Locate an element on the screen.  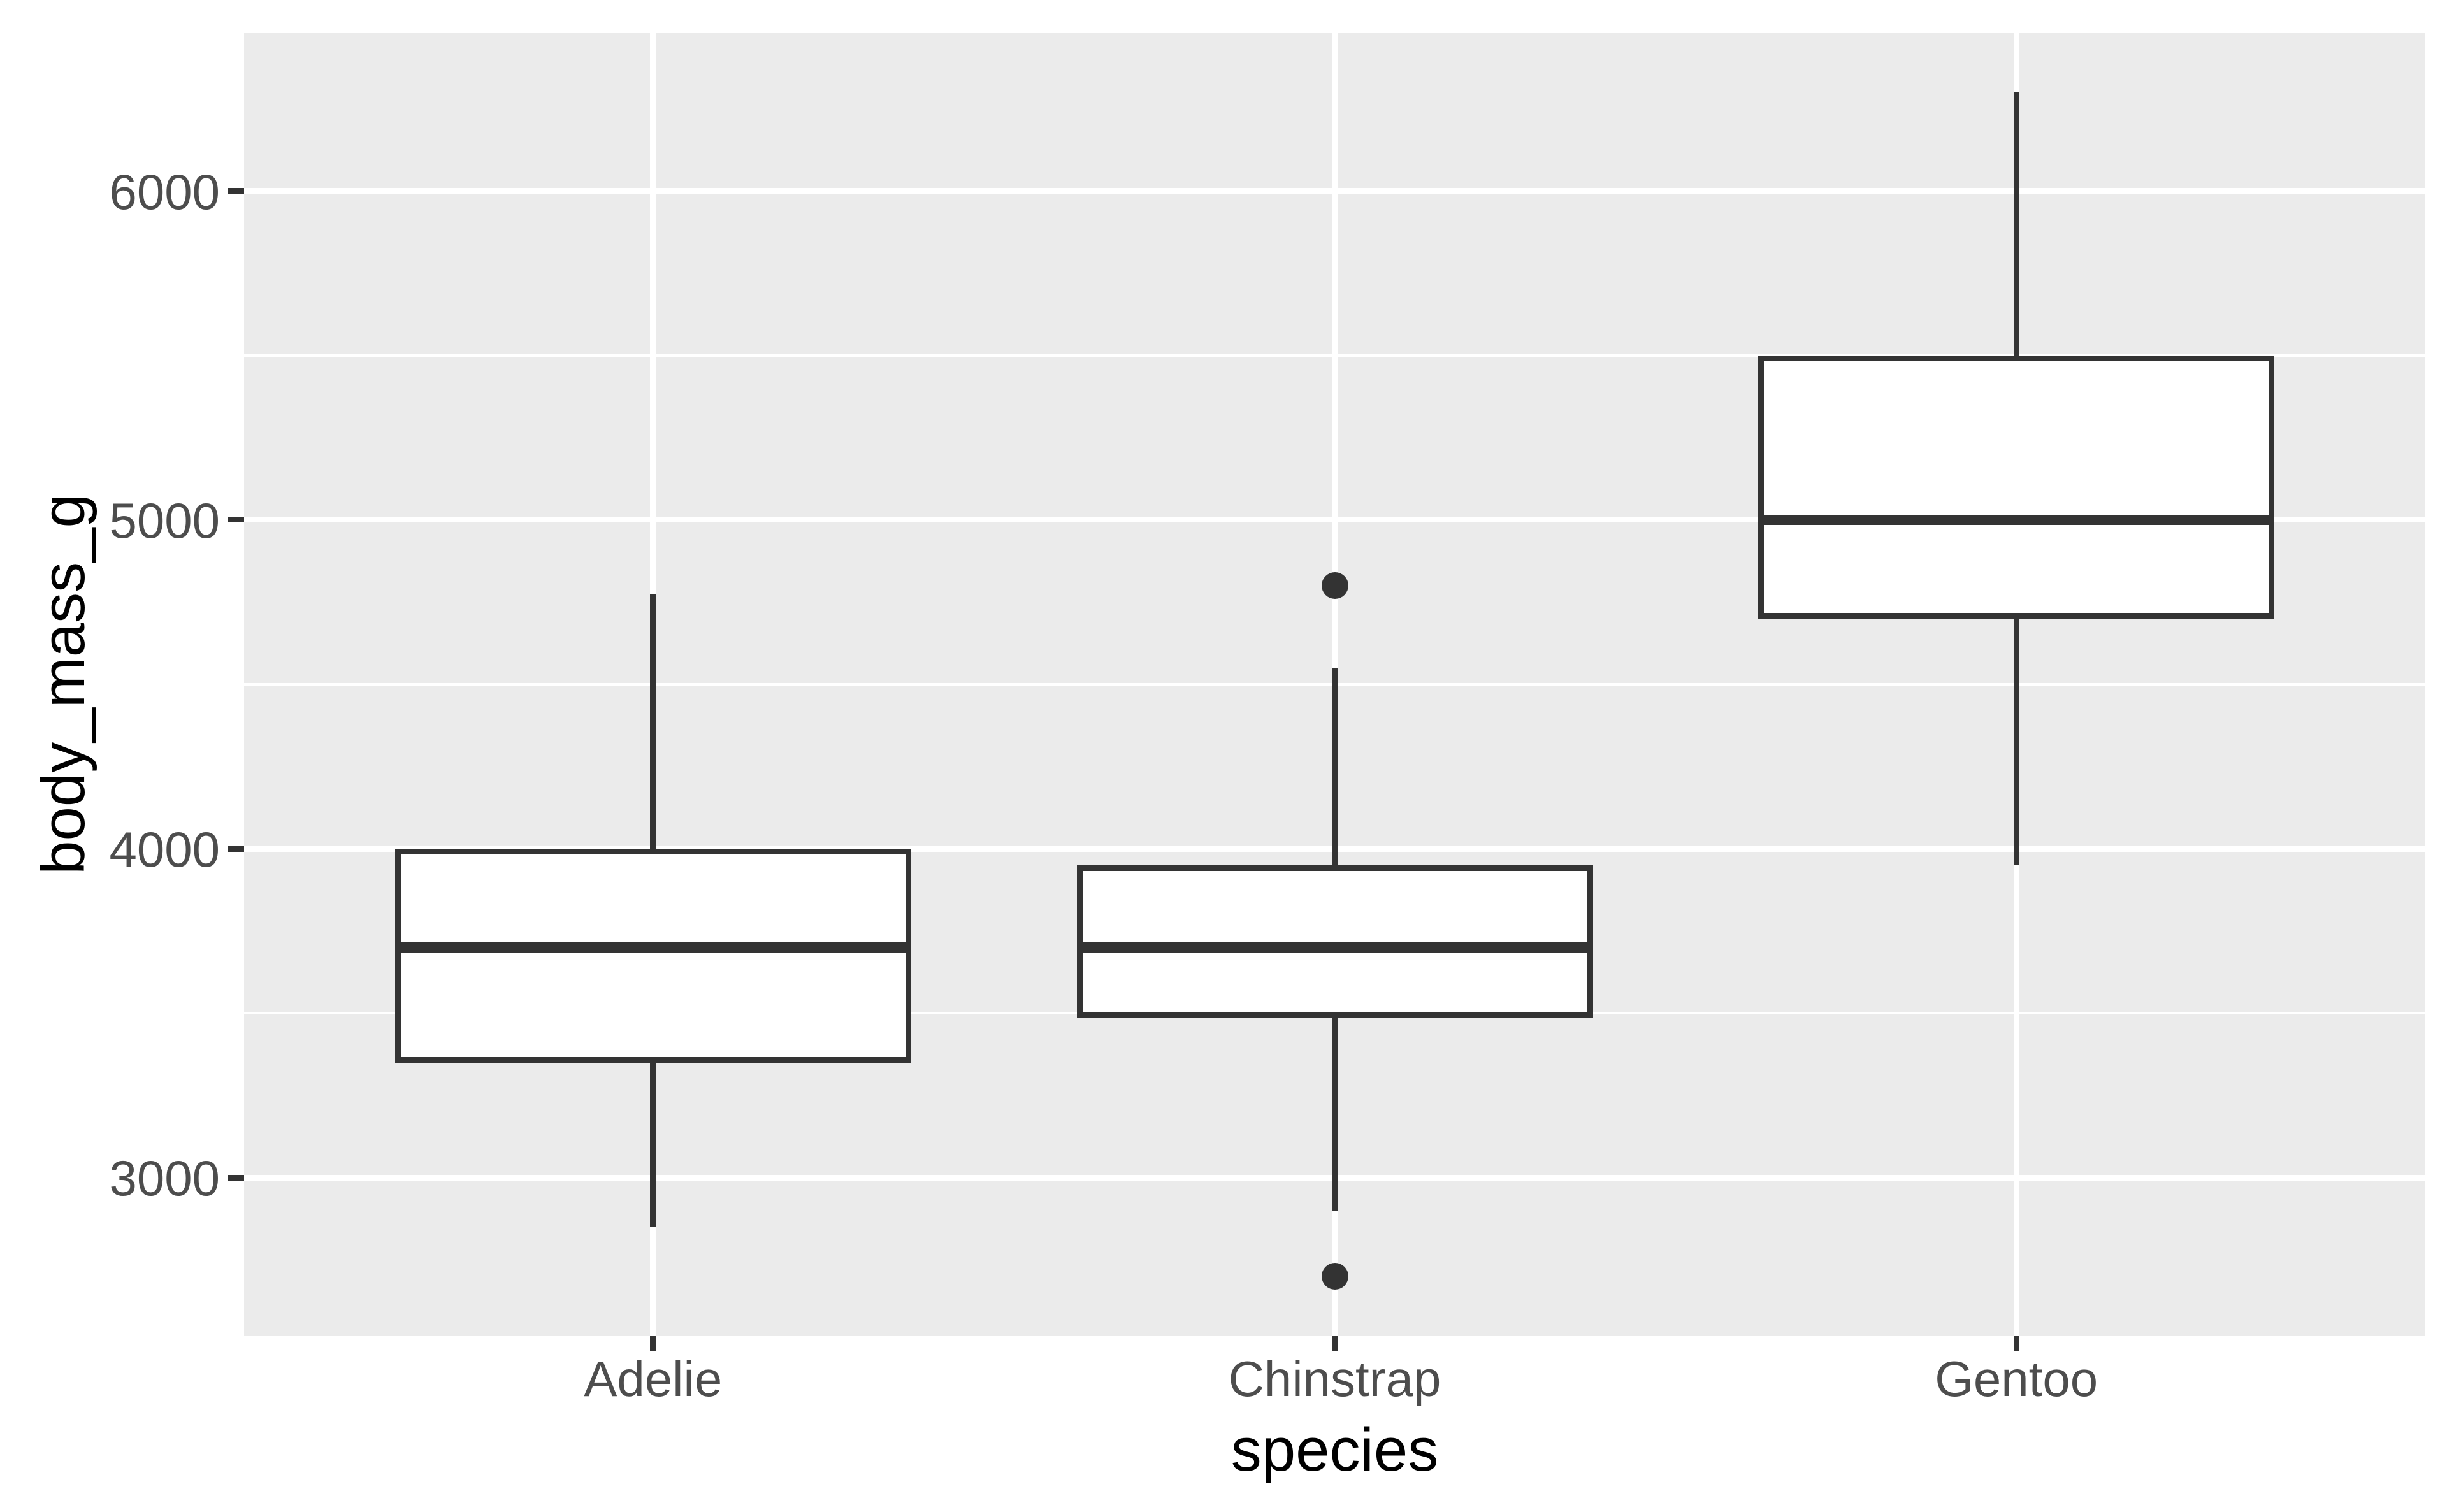
whisker-upper-chinstrap is located at coordinates (1335, 766).